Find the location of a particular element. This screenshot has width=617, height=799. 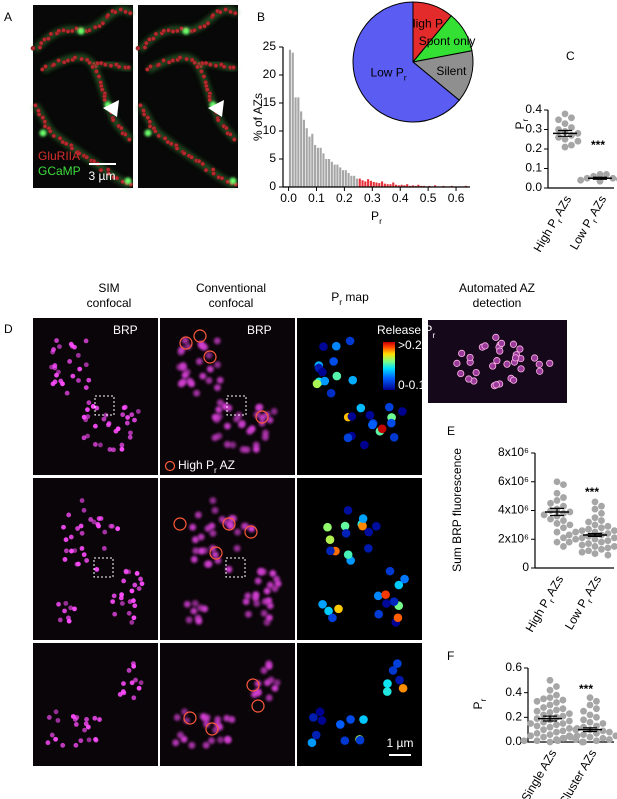

x-tick-label: 0.4 is located at coordinates (400, 198).